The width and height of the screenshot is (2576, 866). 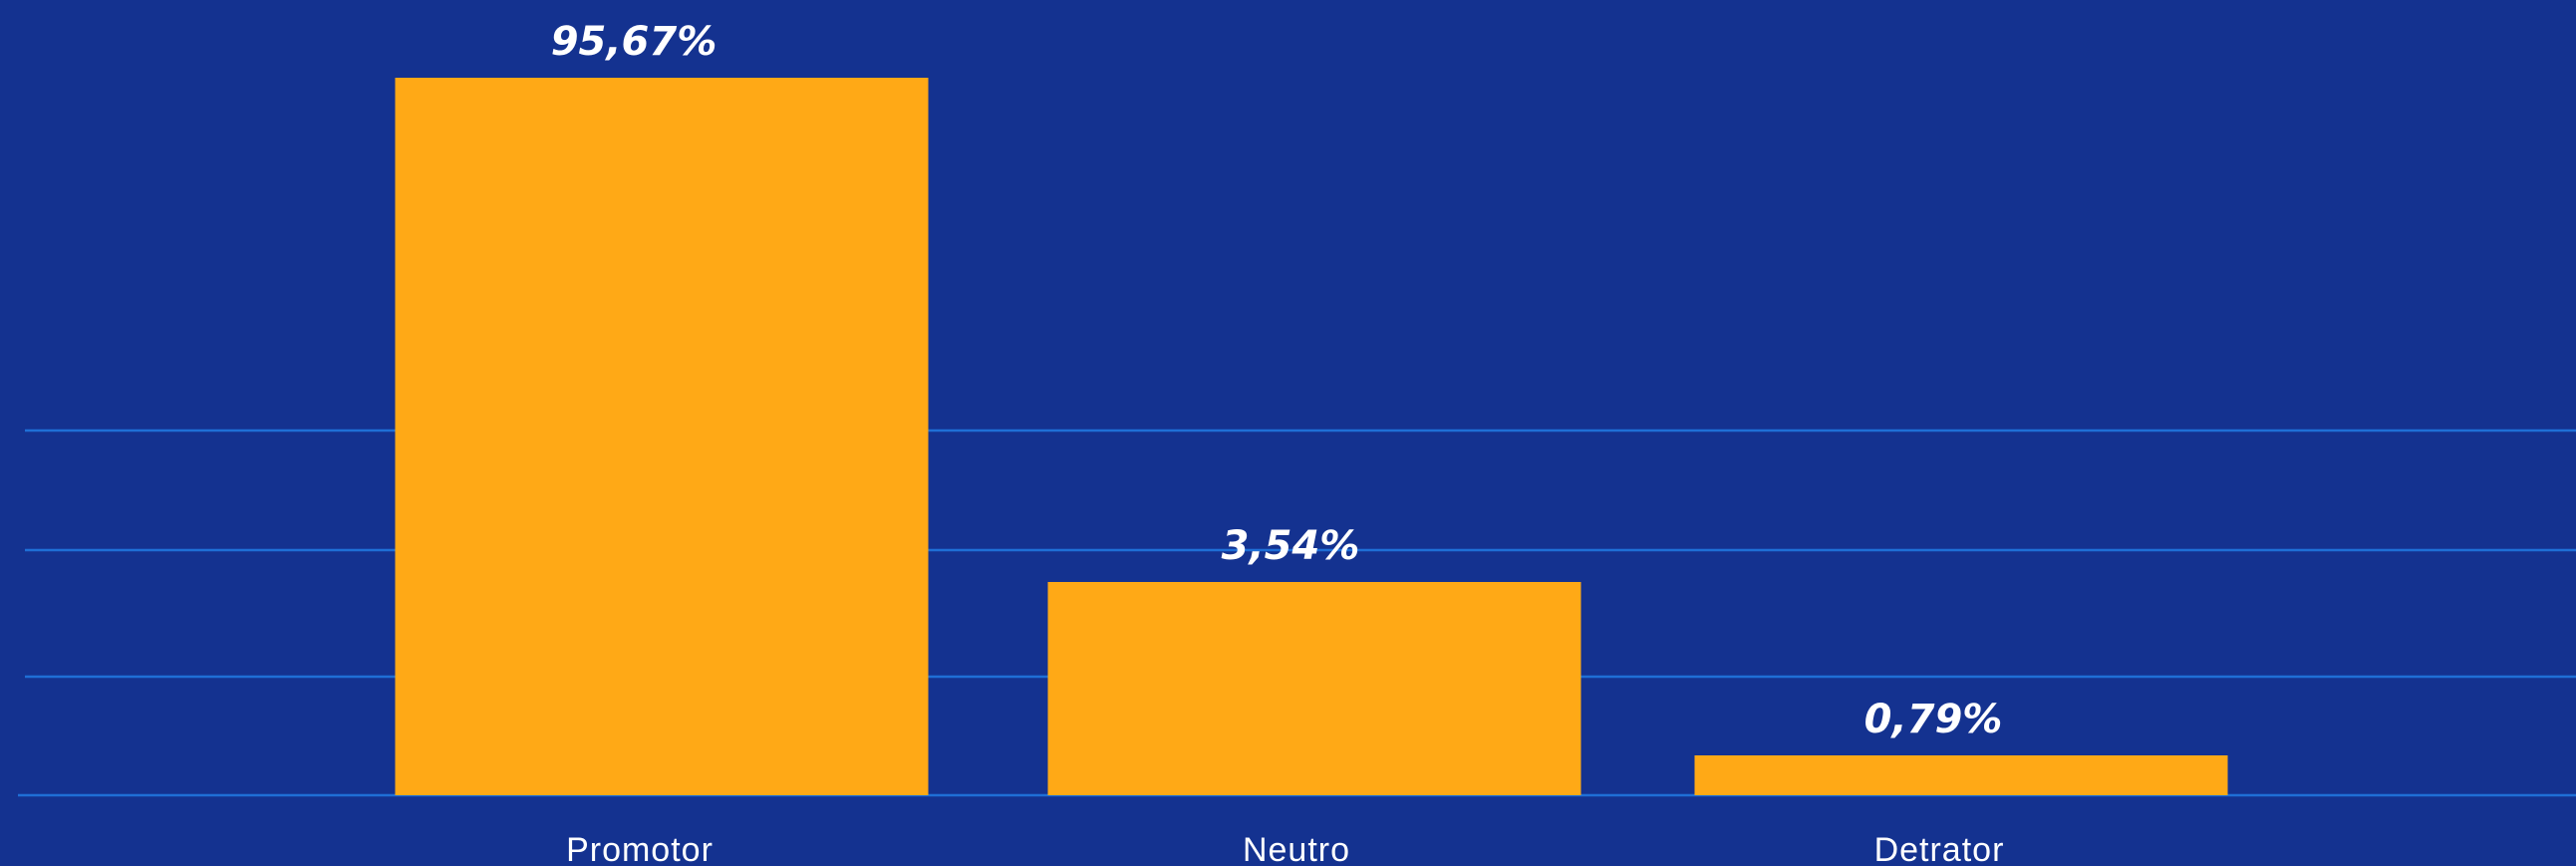 What do you see at coordinates (1933, 719) in the screenshot?
I see `value-label-detrator: 0,79%` at bounding box center [1933, 719].